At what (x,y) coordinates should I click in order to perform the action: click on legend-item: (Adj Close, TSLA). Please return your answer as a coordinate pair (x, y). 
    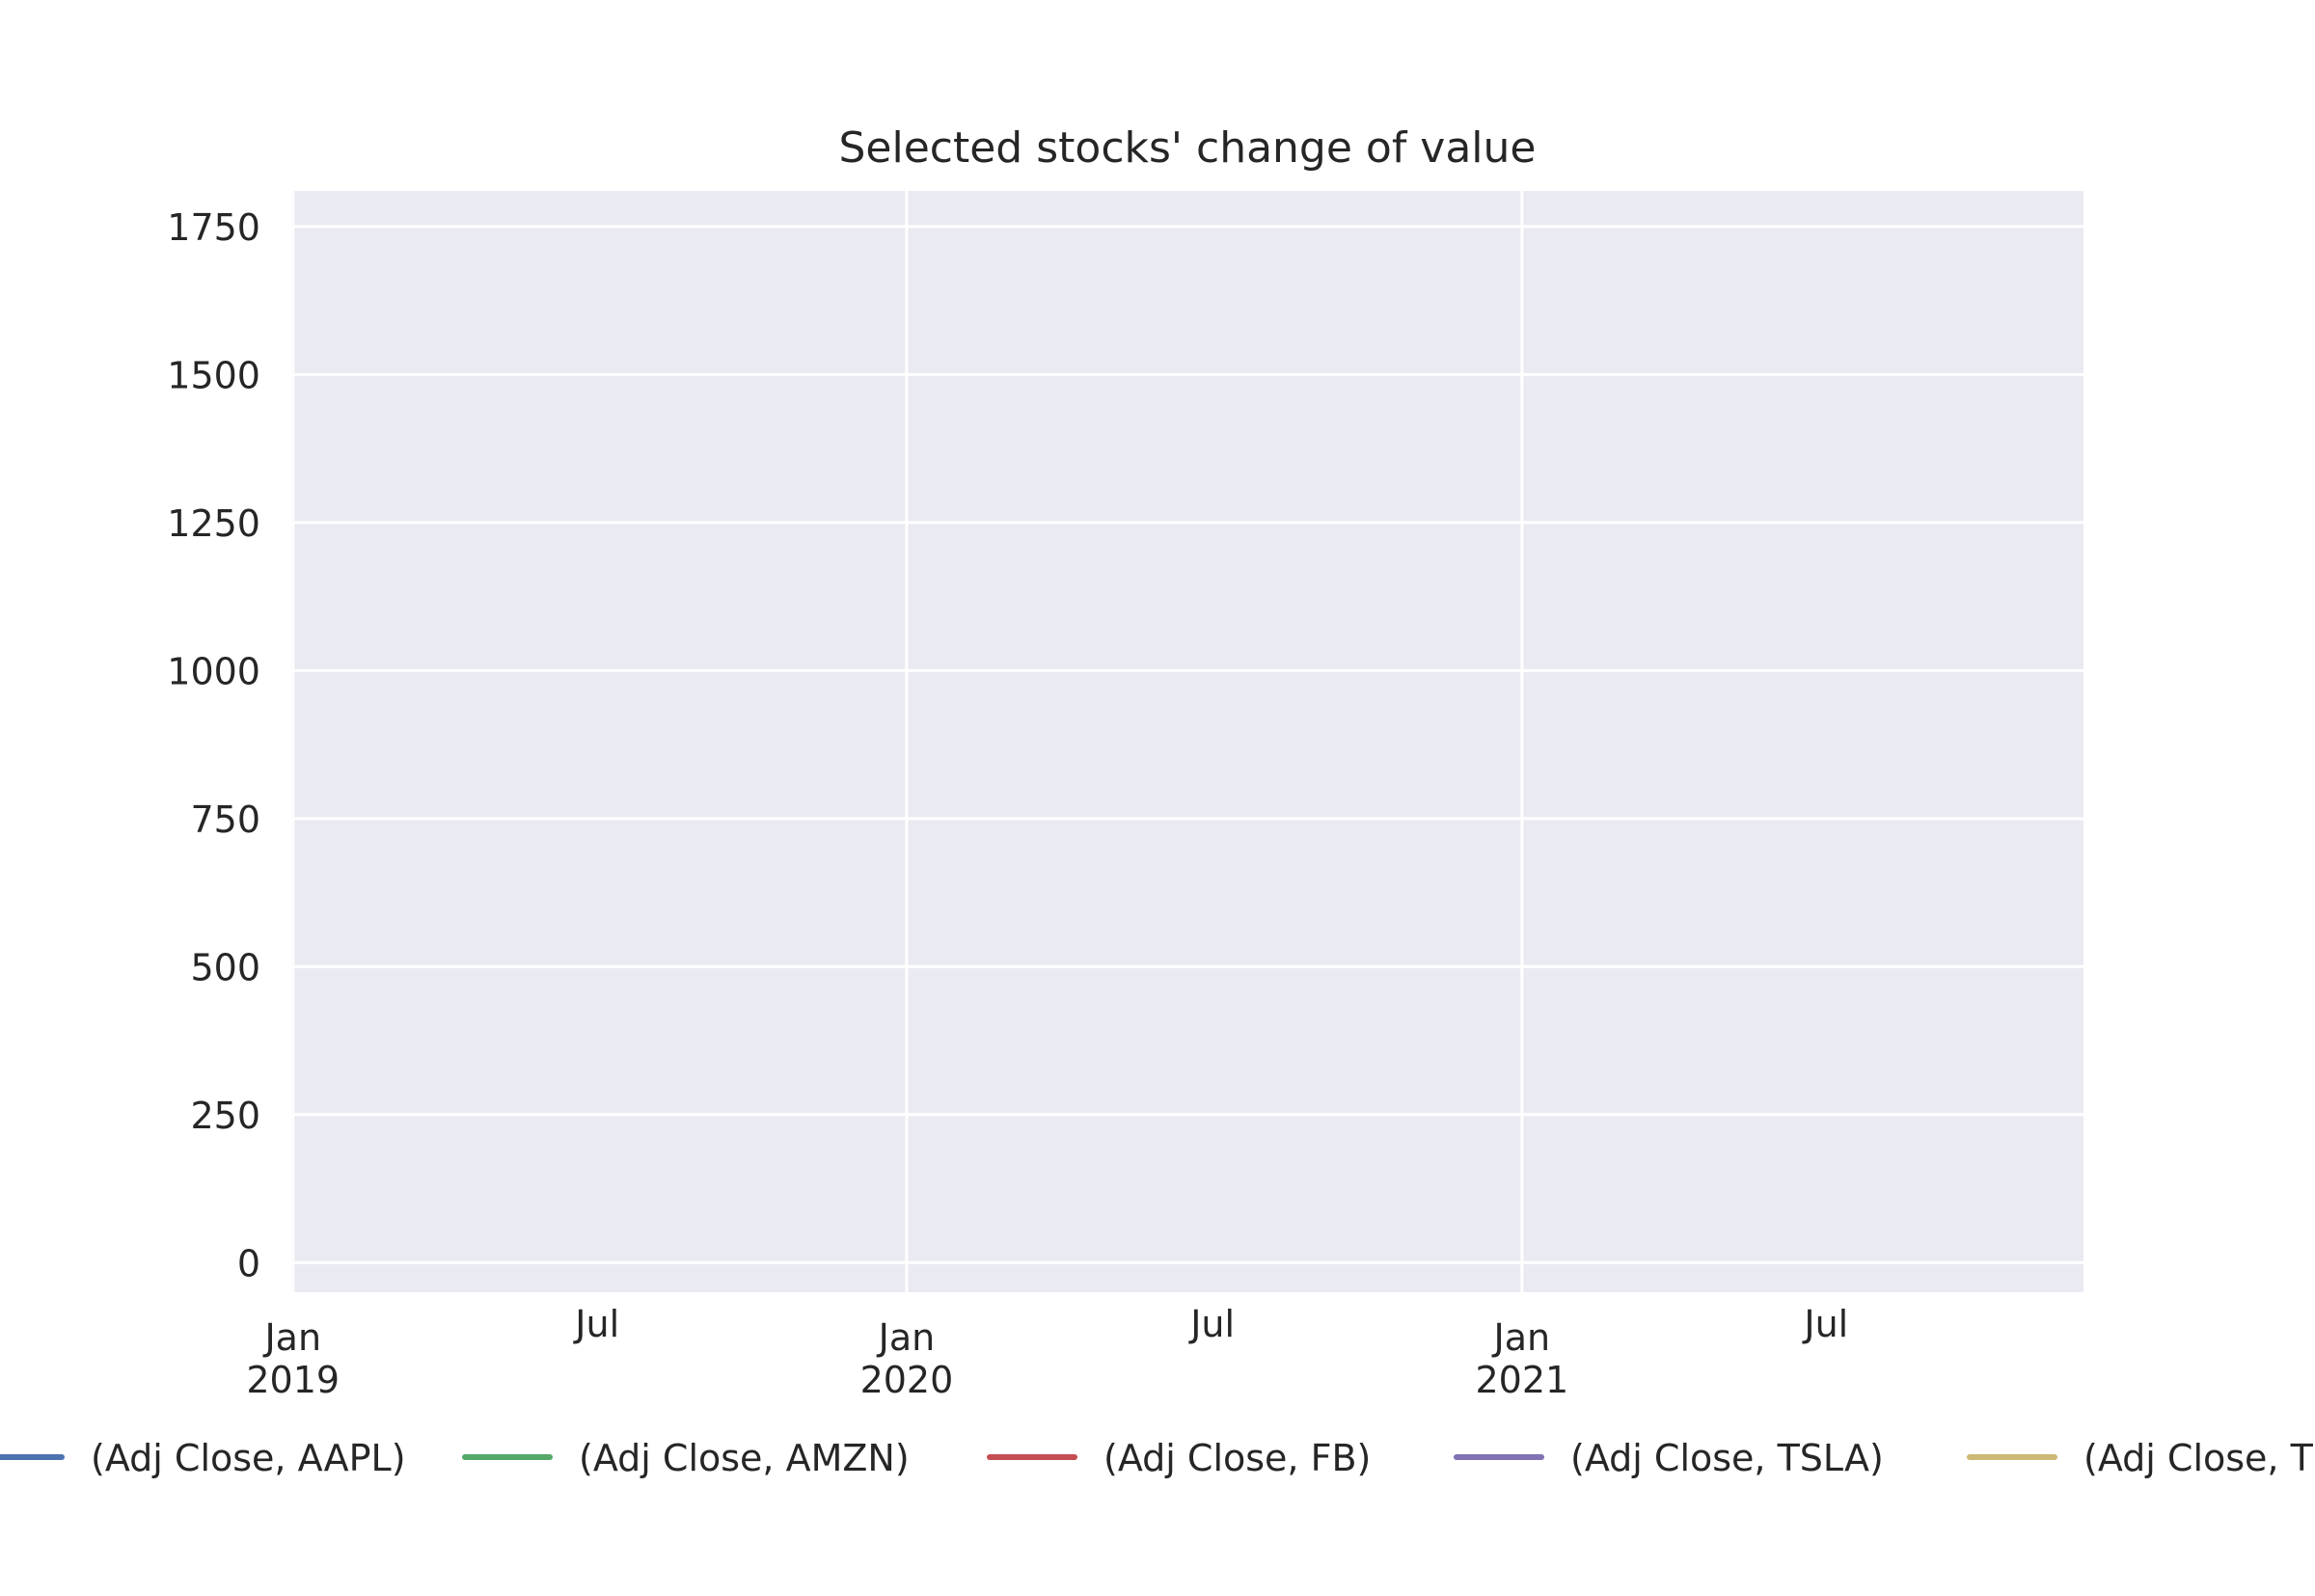
    Looking at the image, I should click on (1669, 1458).